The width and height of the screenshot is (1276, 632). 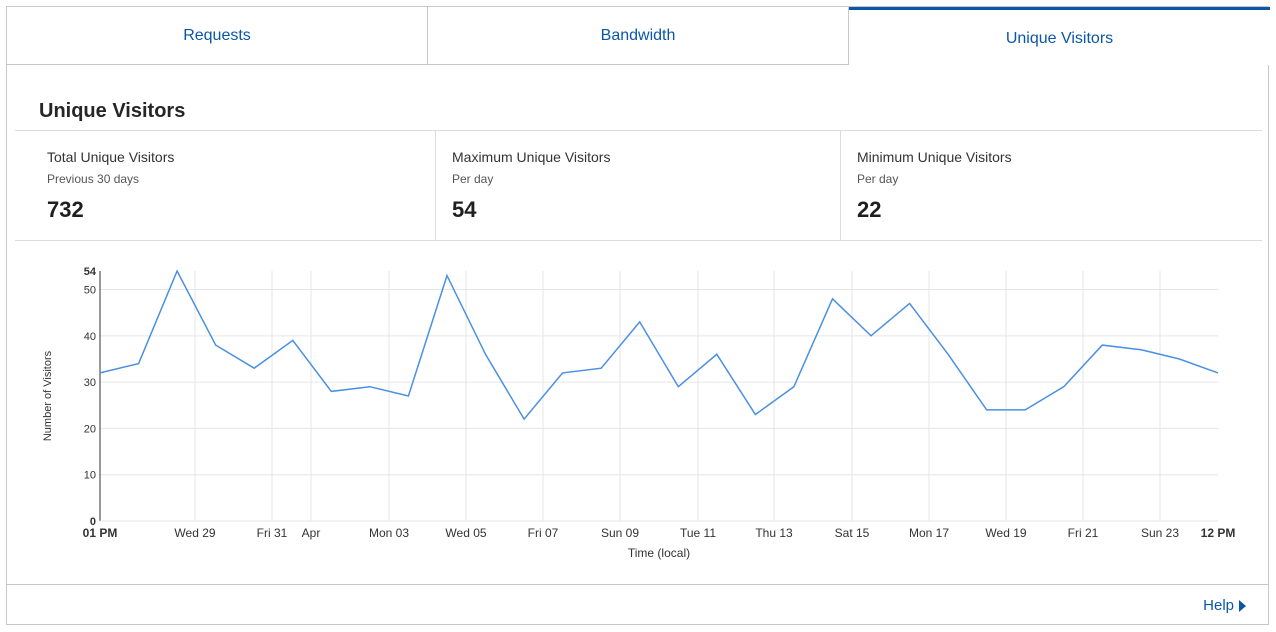 I want to click on stat-maximum-sub: Per day, so click(x=473, y=179).